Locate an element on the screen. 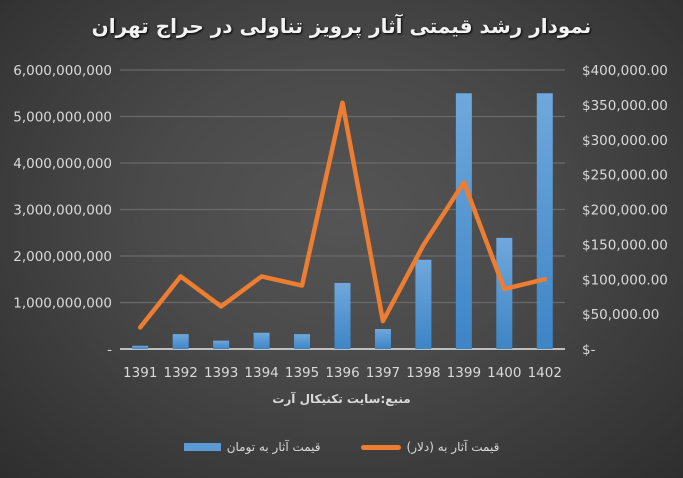  left-axis-tick: - is located at coordinates (109, 350).